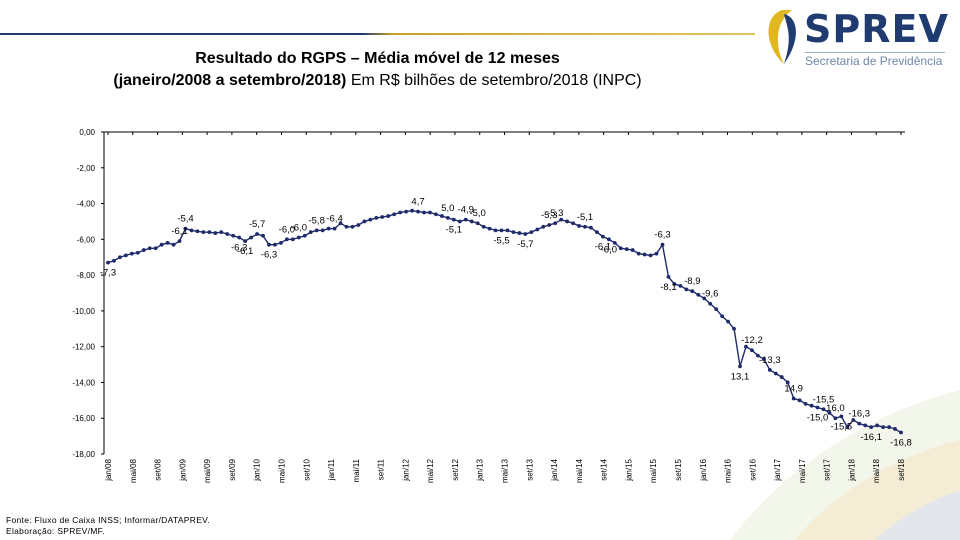 This screenshot has width=960, height=540. I want to click on data-label: -6,3, so click(269, 255).